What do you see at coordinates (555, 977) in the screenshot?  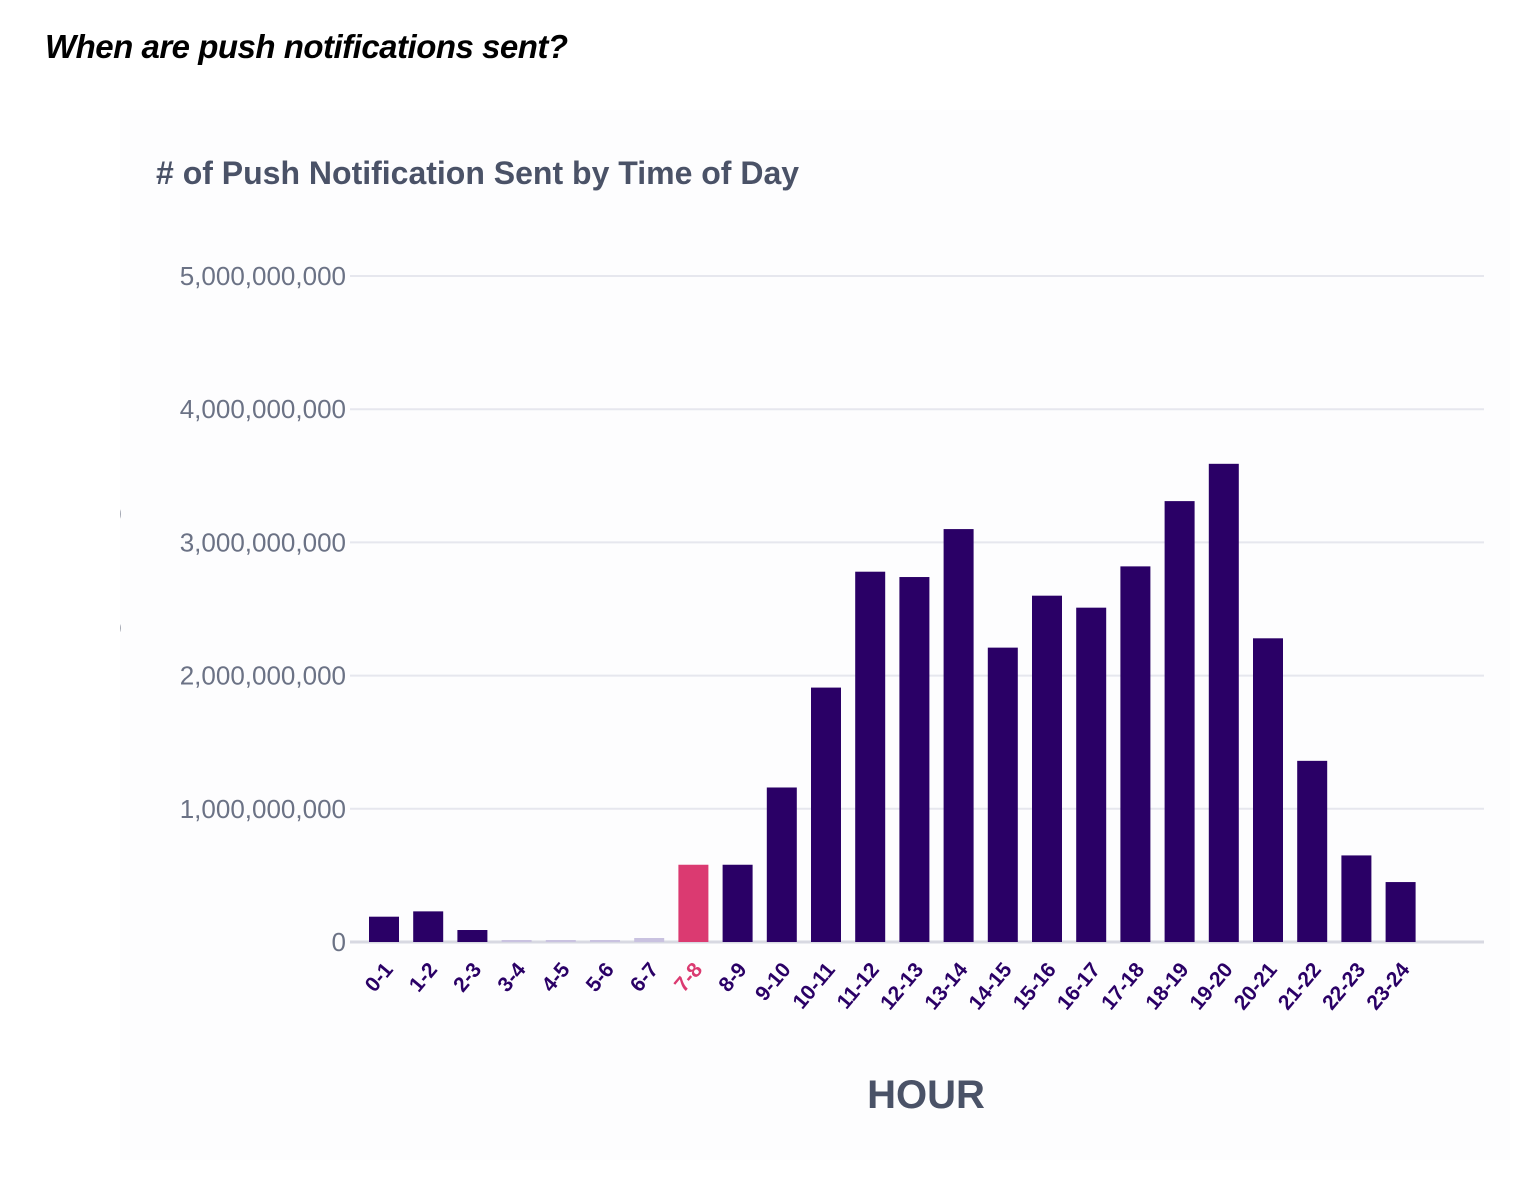 I see `x-tick-label: 4-5` at bounding box center [555, 977].